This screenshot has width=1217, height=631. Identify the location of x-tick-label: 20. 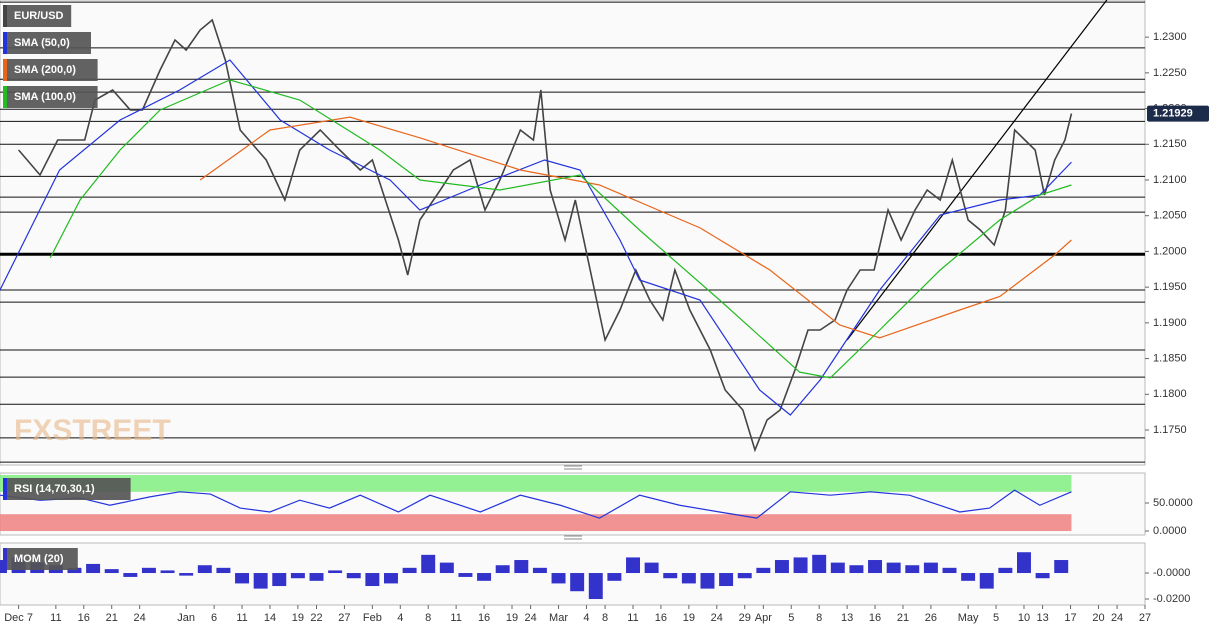
(1098, 618).